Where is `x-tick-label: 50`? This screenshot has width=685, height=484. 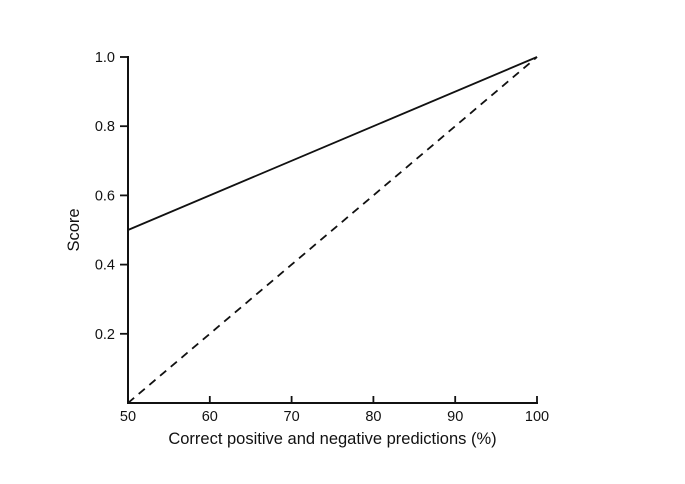
x-tick-label: 50 is located at coordinates (128, 417).